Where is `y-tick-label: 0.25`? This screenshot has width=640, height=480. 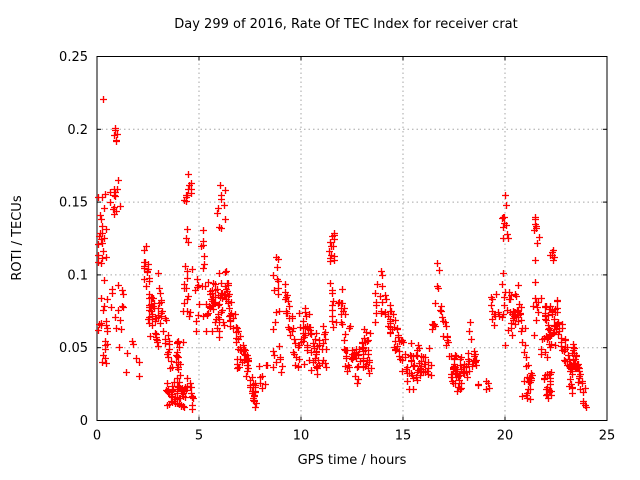
y-tick-label: 0.25 is located at coordinates (73, 57).